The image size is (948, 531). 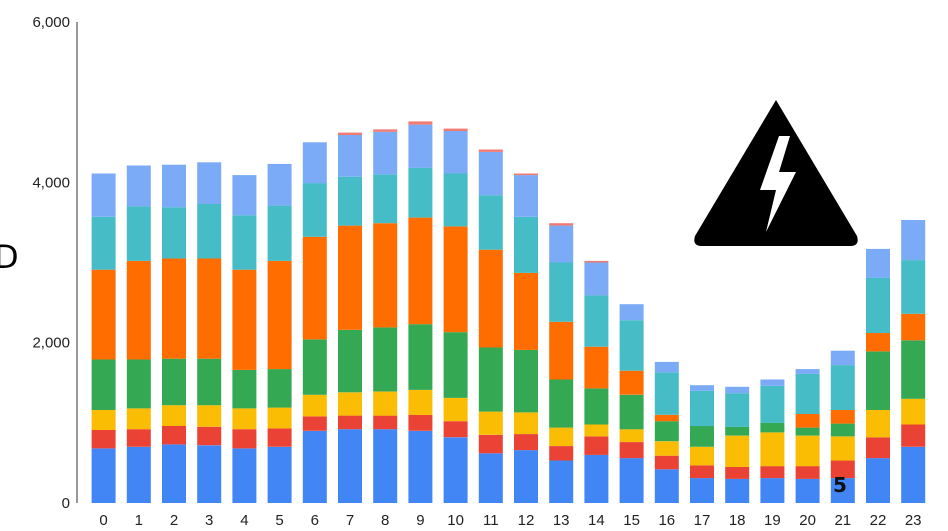 What do you see at coordinates (350, 520) in the screenshot?
I see `x-tick-label: 7` at bounding box center [350, 520].